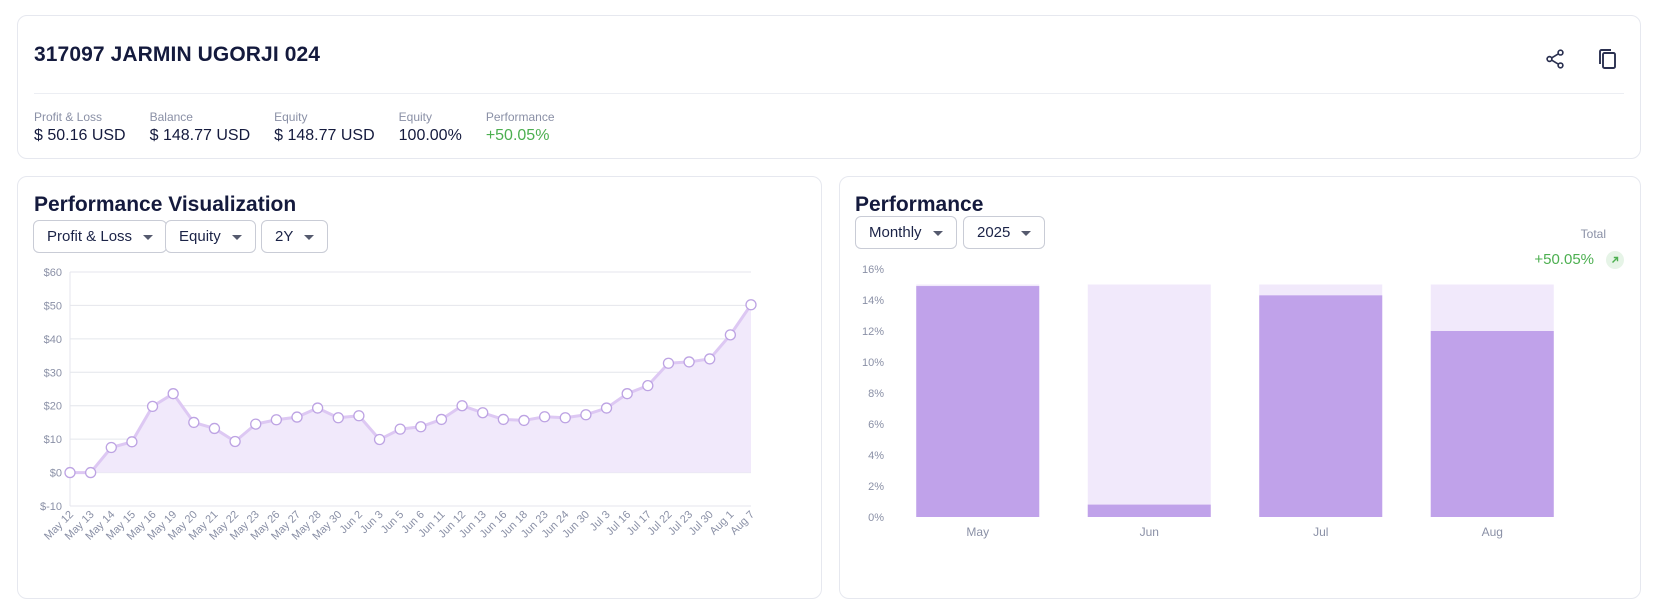  I want to click on account-title: 317097 JARMIN UGORJI 024, so click(177, 54).